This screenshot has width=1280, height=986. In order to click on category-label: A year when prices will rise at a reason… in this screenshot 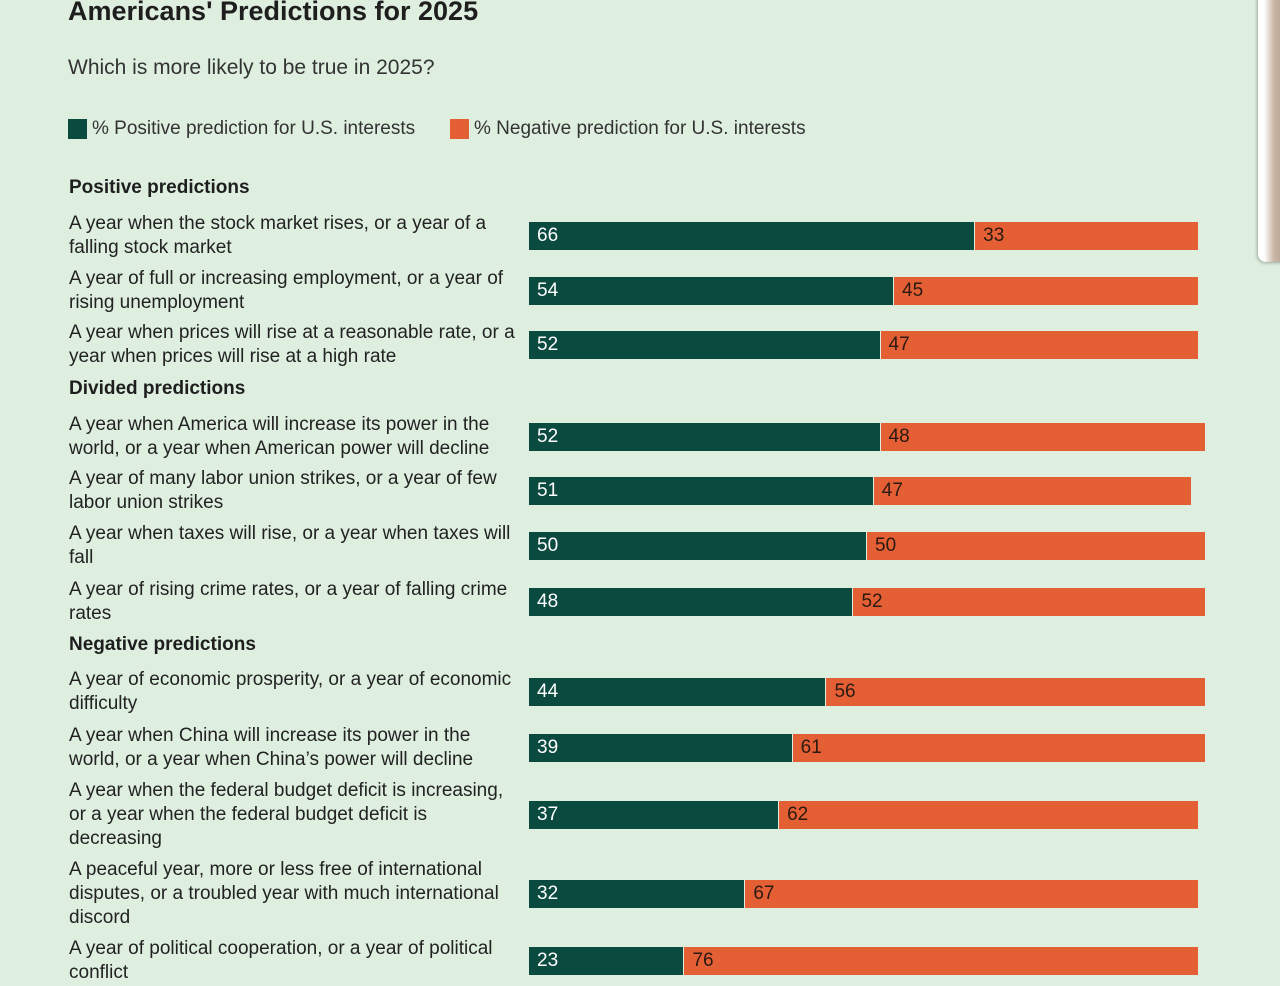, I will do `click(292, 344)`.